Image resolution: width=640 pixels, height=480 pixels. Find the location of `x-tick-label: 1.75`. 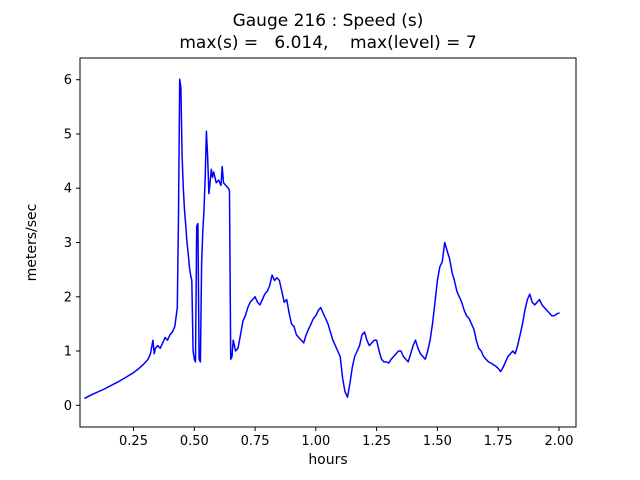

x-tick-label: 1.75 is located at coordinates (498, 441).